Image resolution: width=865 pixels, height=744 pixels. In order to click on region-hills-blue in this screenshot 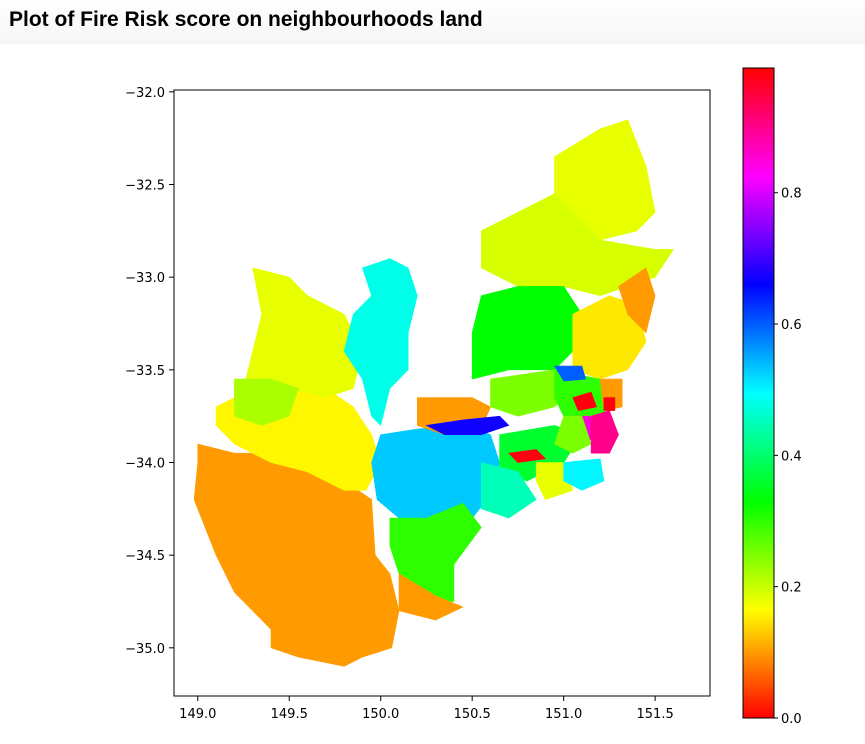, I will do `click(467, 425)`.